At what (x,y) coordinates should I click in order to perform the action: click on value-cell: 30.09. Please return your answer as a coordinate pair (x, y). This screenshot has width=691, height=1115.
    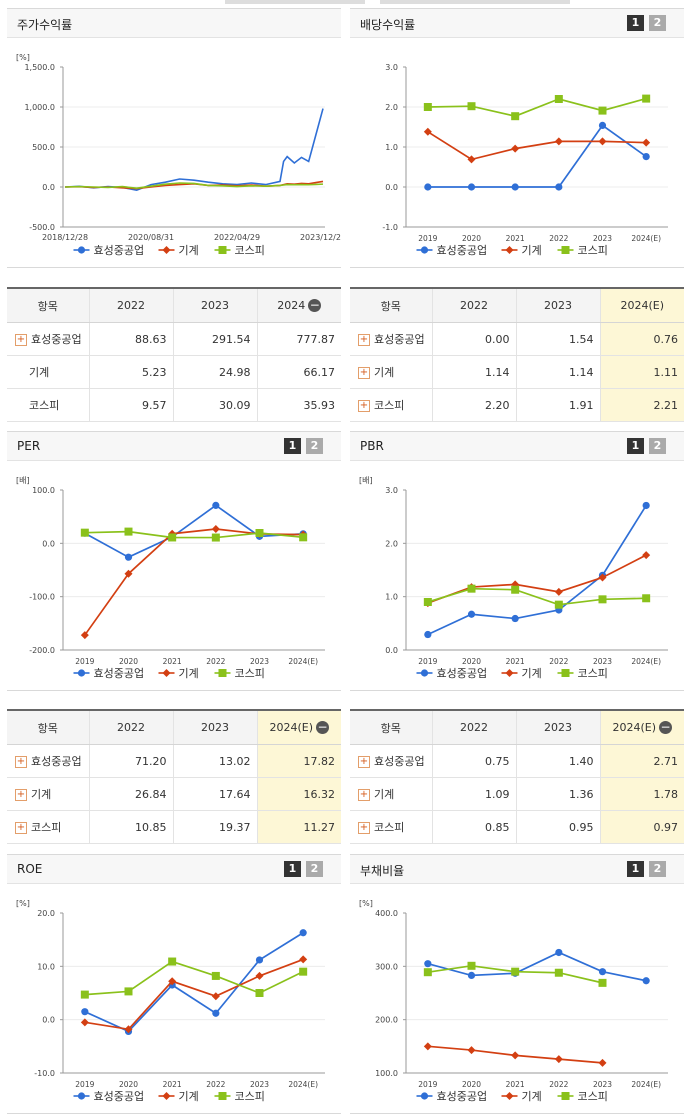
    Looking at the image, I should click on (214, 405).